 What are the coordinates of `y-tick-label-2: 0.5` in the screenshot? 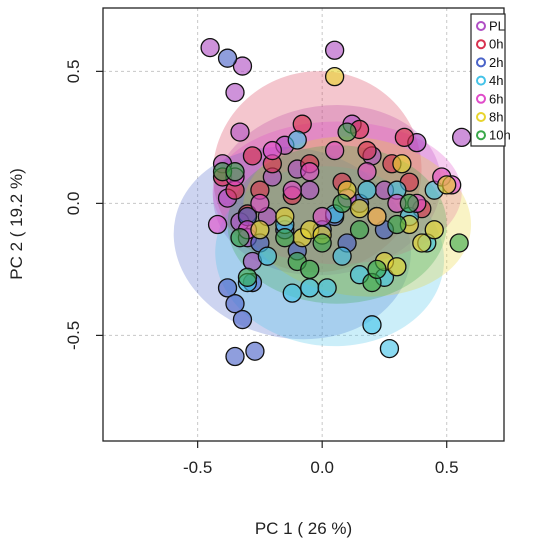 It's located at (73, 72).